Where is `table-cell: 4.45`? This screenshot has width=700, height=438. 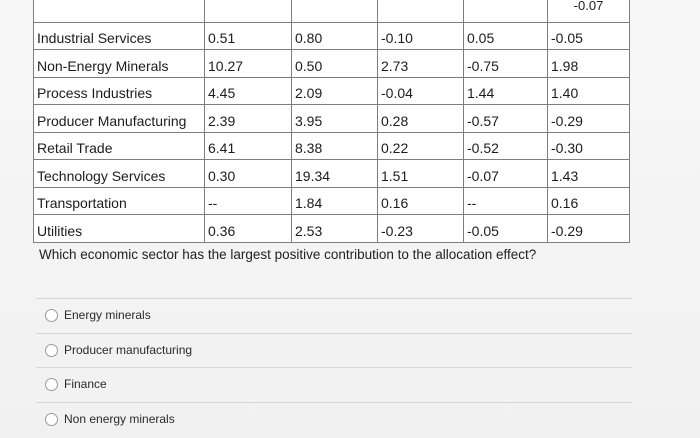 table-cell: 4.45 is located at coordinates (248, 90).